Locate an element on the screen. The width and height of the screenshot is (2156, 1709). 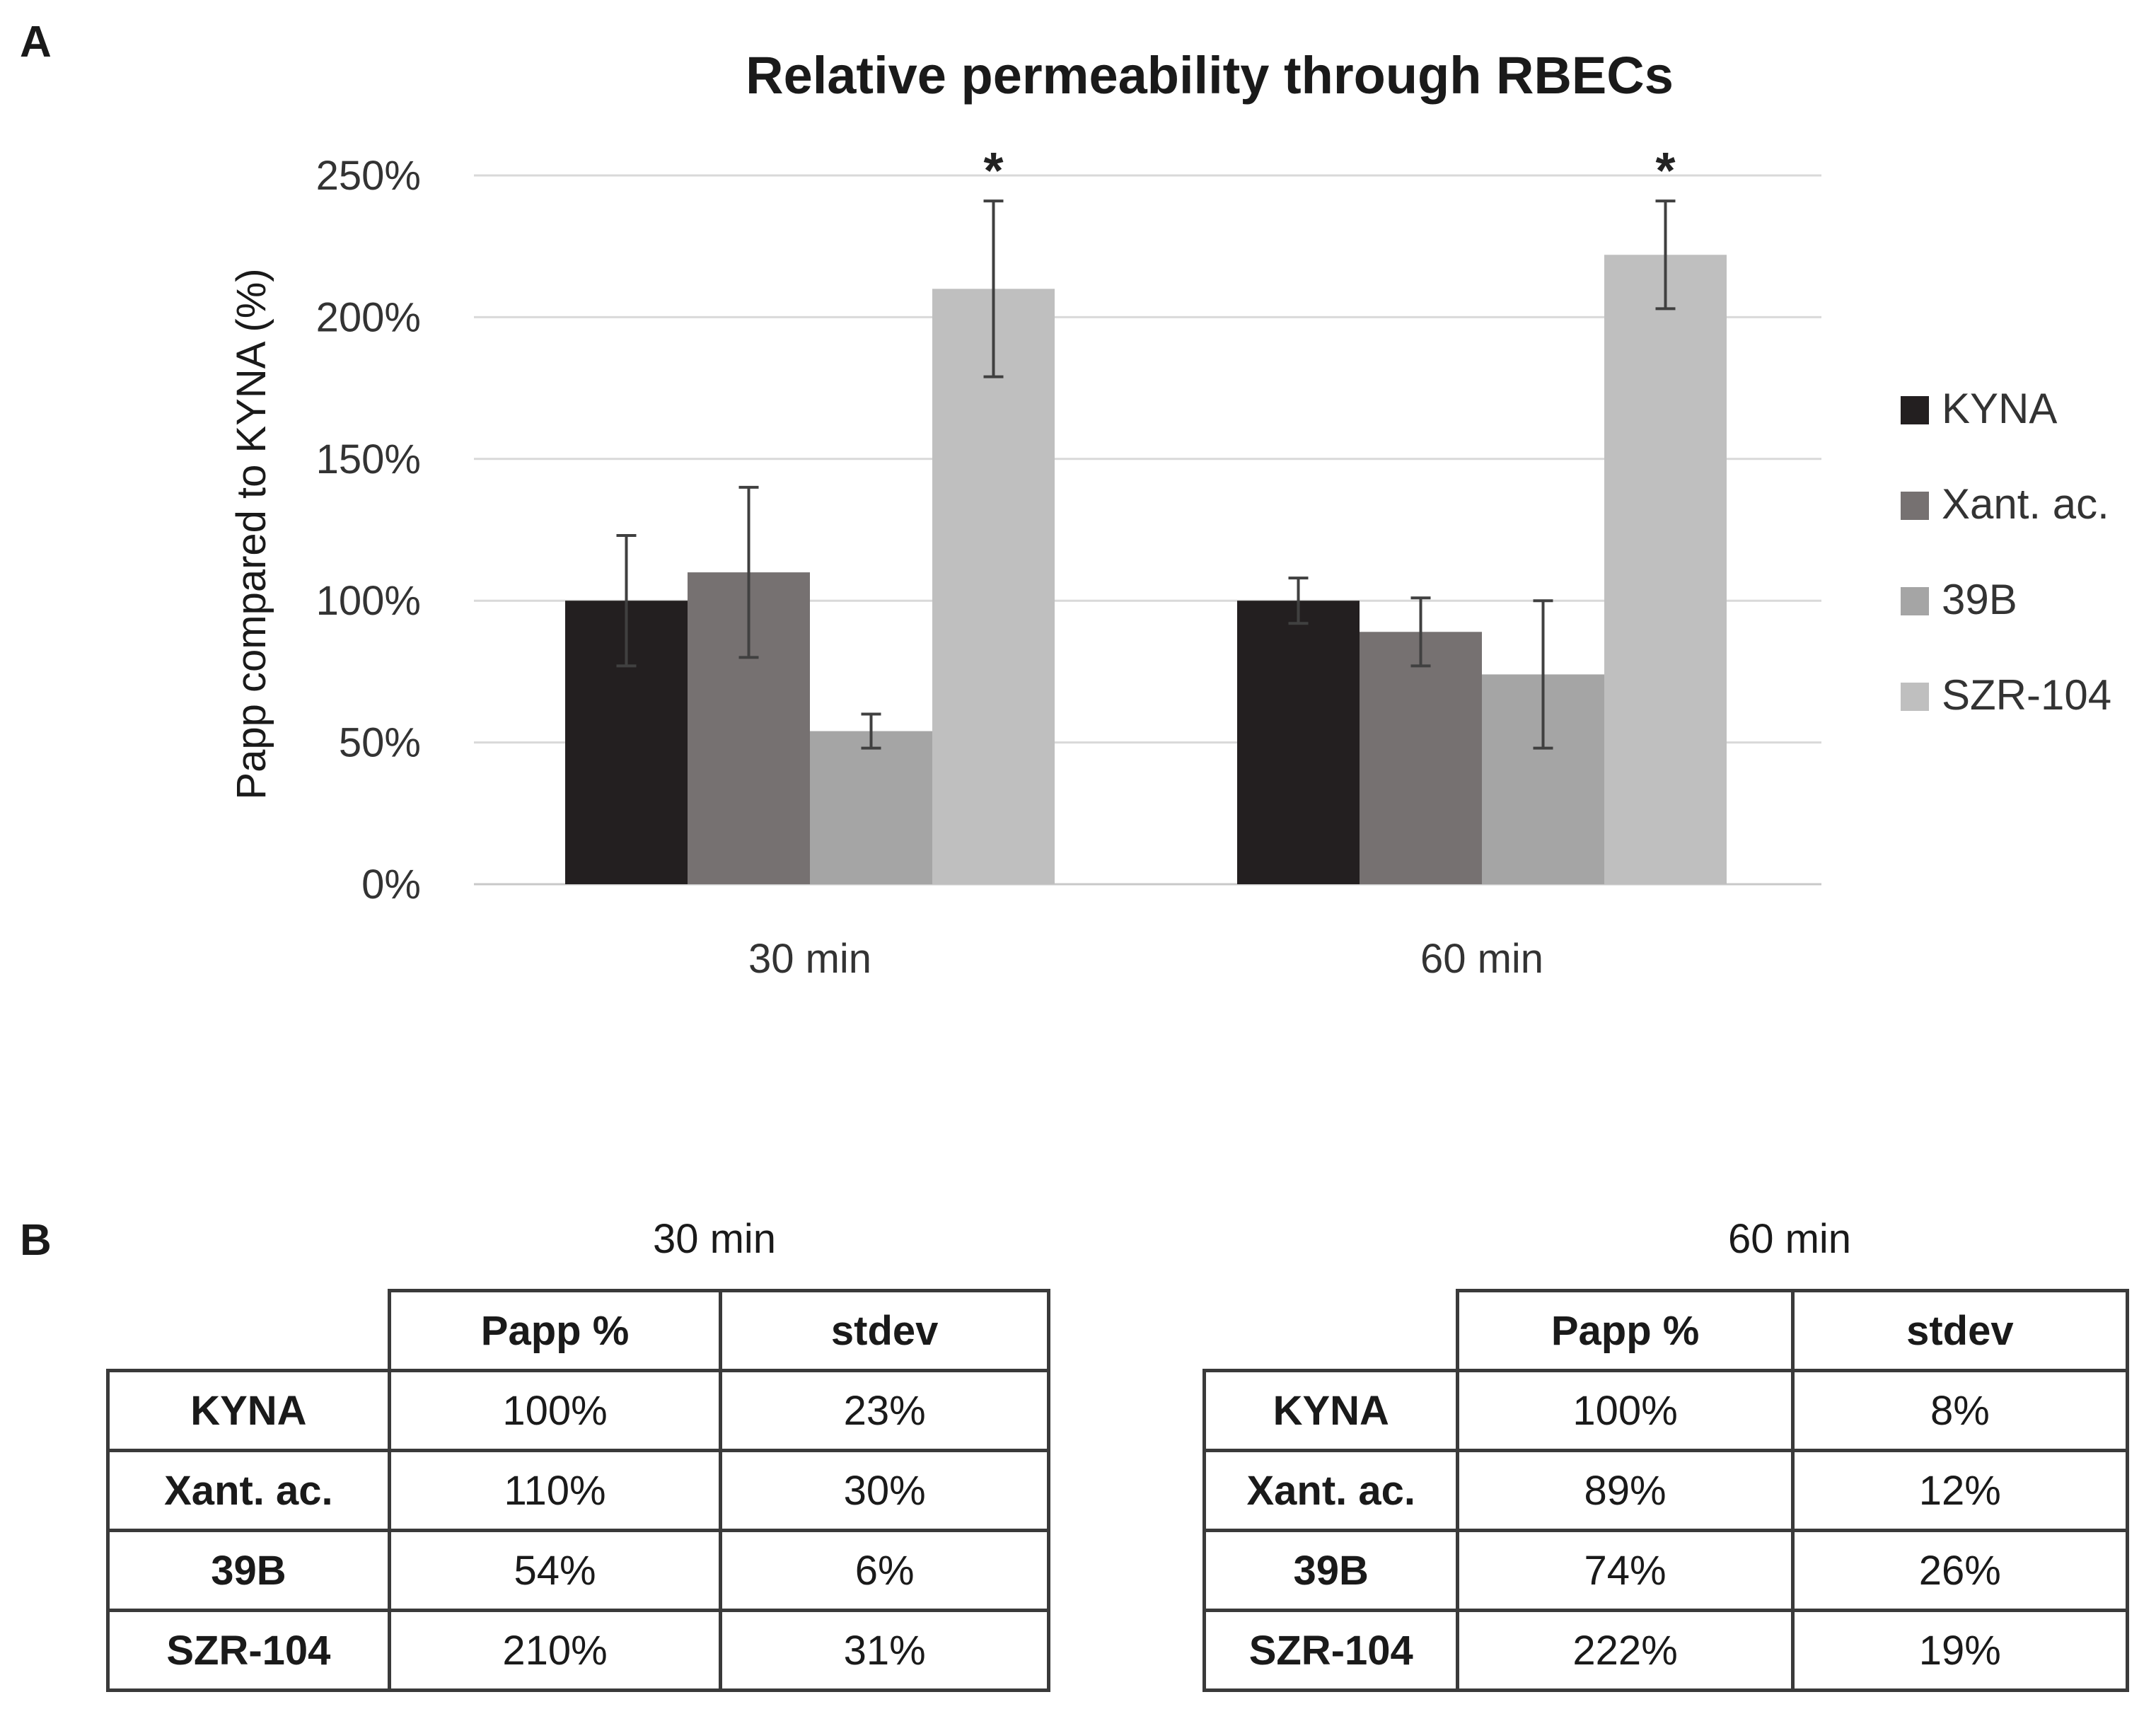
legend-label: Xant. ac. is located at coordinates (2026, 504).